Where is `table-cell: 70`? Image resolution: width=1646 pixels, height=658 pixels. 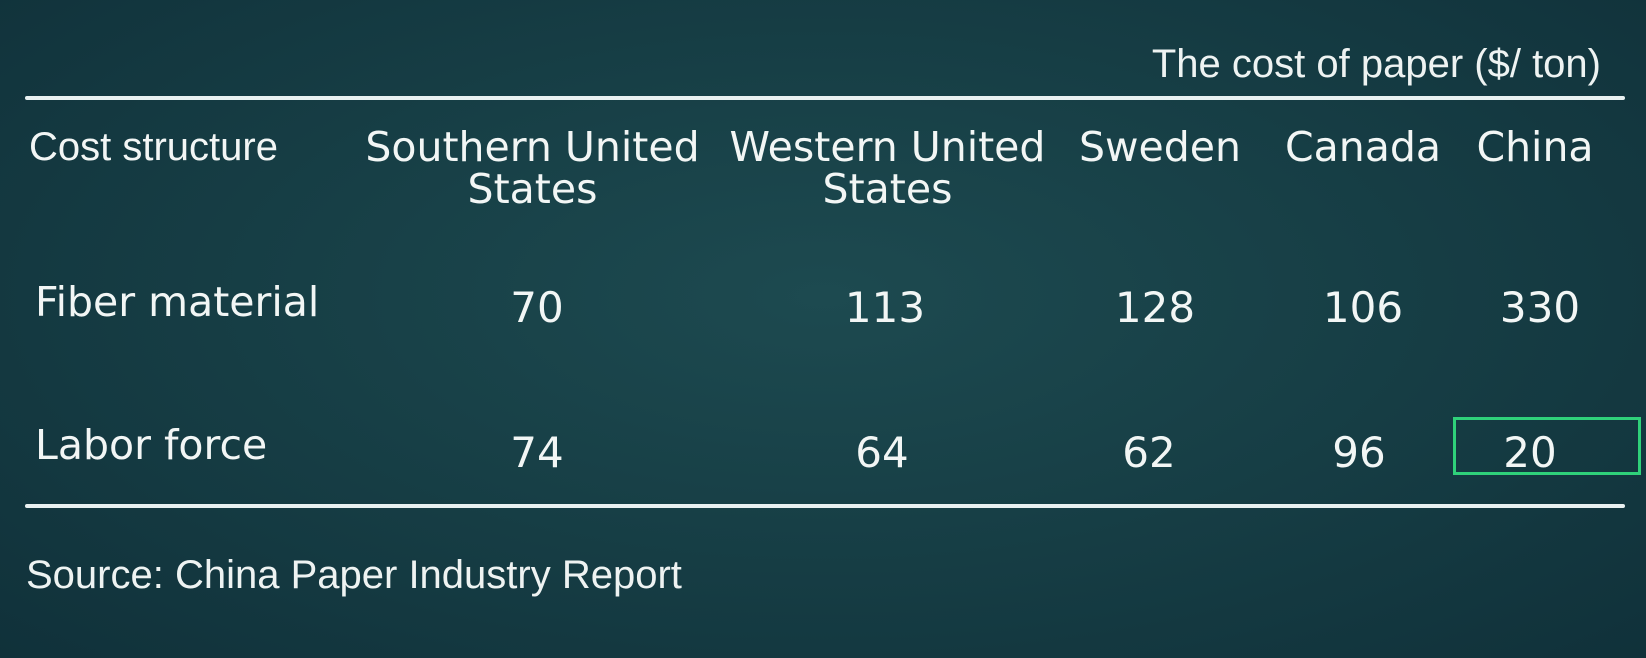 table-cell: 70 is located at coordinates (537, 307).